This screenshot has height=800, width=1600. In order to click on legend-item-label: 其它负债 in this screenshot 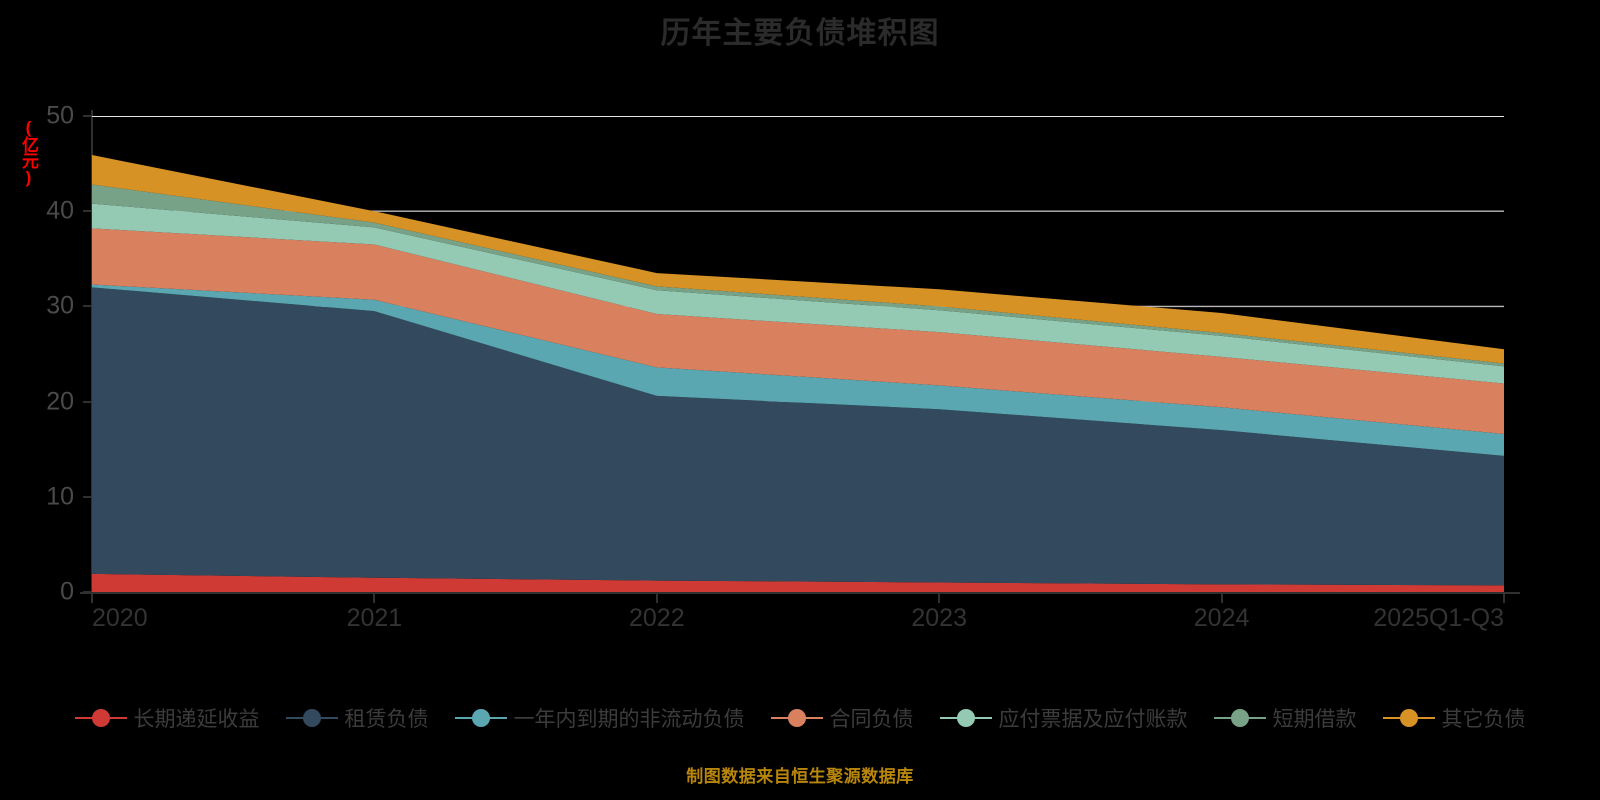, I will do `click(1483, 719)`.